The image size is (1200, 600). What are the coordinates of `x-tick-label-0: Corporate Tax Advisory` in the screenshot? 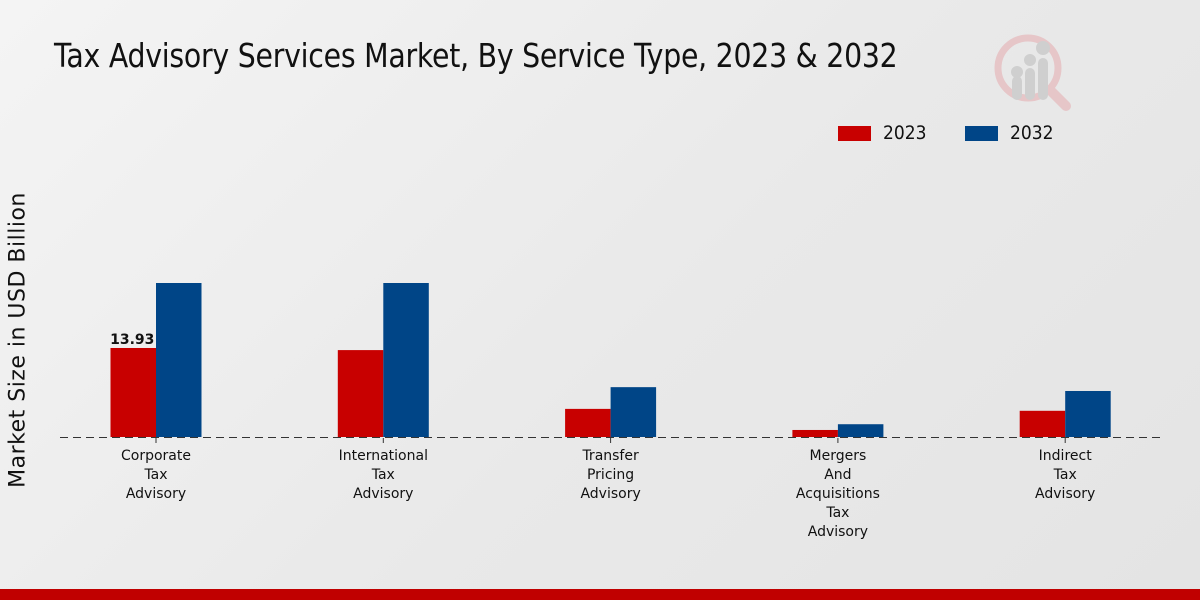 It's located at (156, 475).